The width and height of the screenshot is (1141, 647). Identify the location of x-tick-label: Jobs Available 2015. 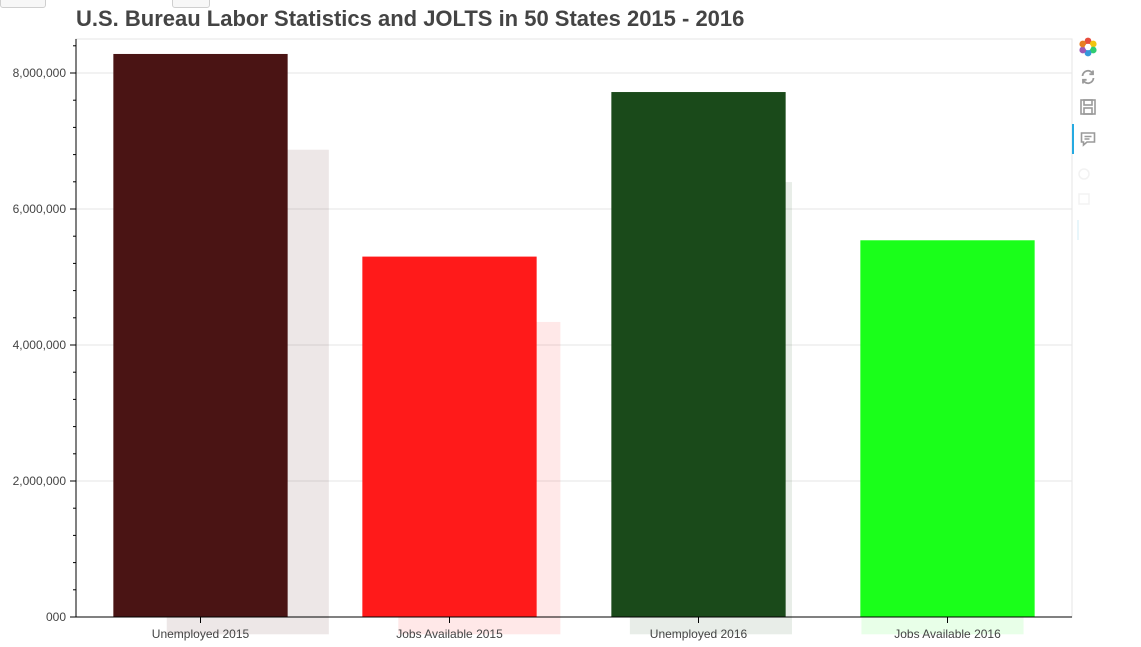
(449, 634).